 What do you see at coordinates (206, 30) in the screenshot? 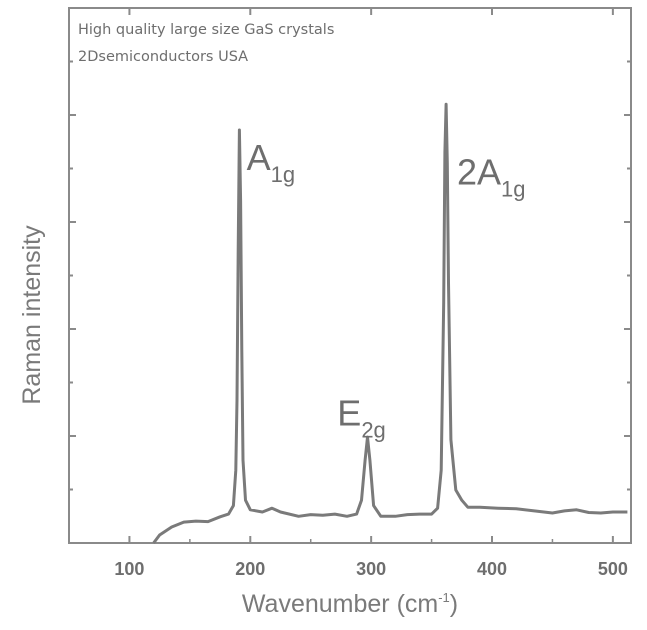
I see `watermark-line-1: High quality large size GaS crystals` at bounding box center [206, 30].